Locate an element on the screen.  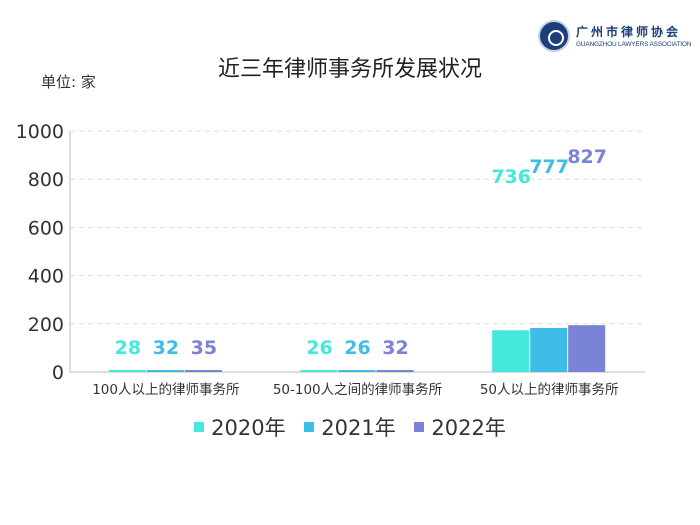
legend-swatch-2020 is located at coordinates (199, 427).